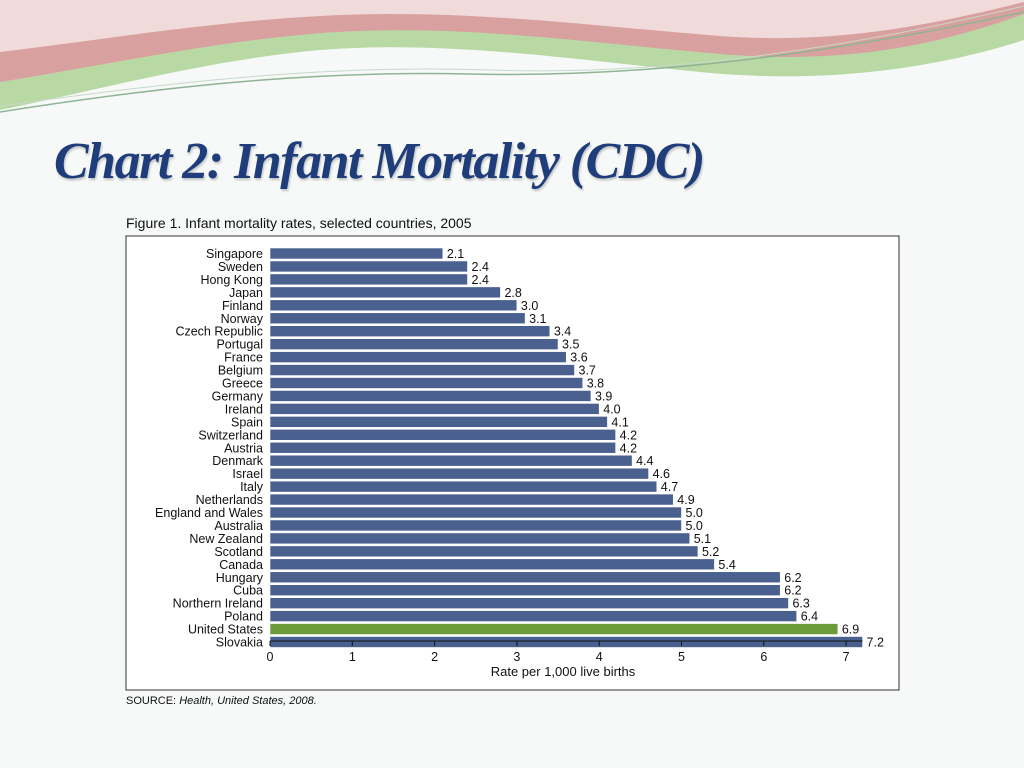 This screenshot has height=768, width=1024. What do you see at coordinates (418, 357) in the screenshot?
I see `bar-france` at bounding box center [418, 357].